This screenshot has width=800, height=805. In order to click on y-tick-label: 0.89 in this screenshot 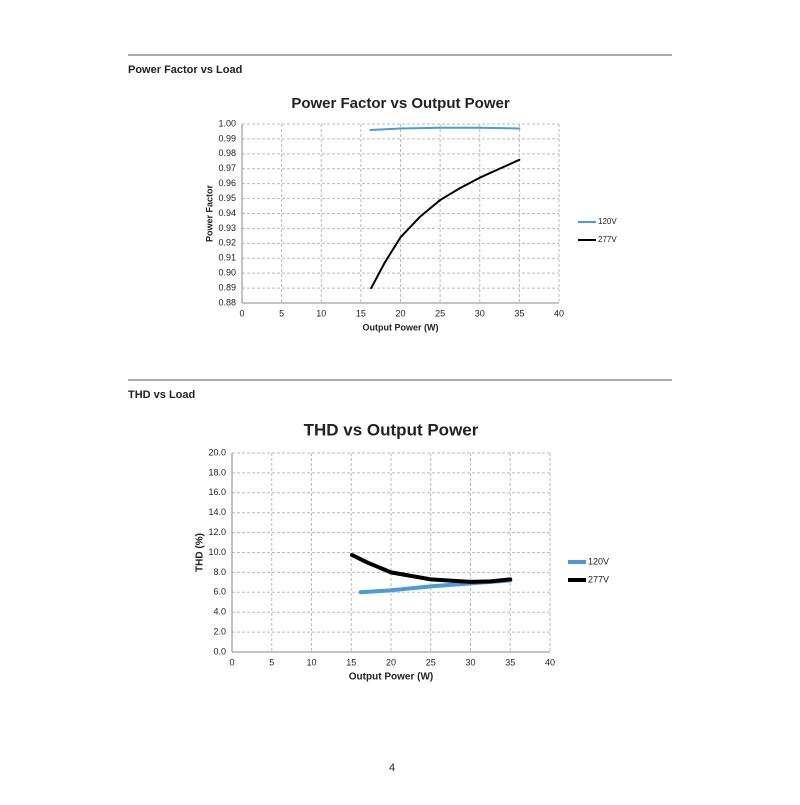, I will do `click(227, 287)`.